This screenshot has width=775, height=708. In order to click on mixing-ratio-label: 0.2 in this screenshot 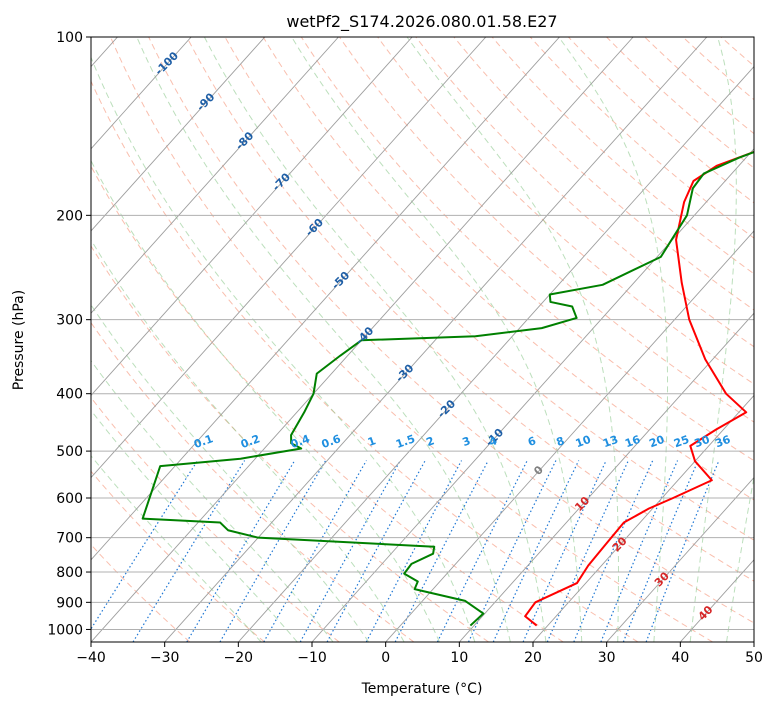, I will do `click(250, 441)`.